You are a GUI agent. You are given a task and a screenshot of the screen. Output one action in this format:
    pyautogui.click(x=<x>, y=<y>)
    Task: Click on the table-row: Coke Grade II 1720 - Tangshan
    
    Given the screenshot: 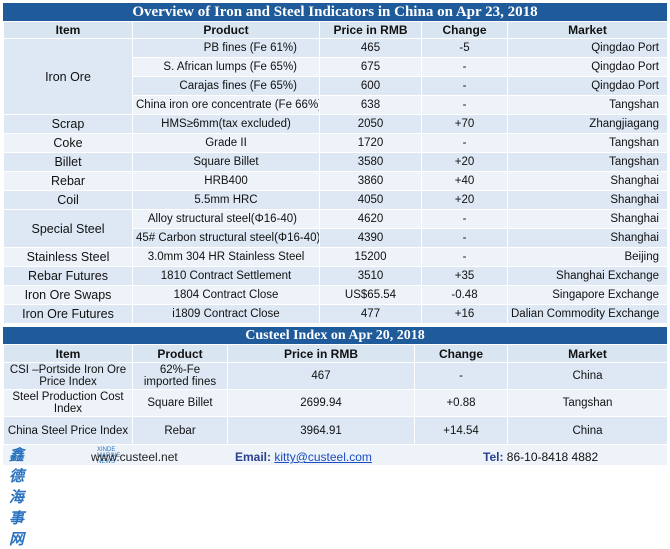 What is the action you would take?
    pyautogui.click(x=335, y=143)
    